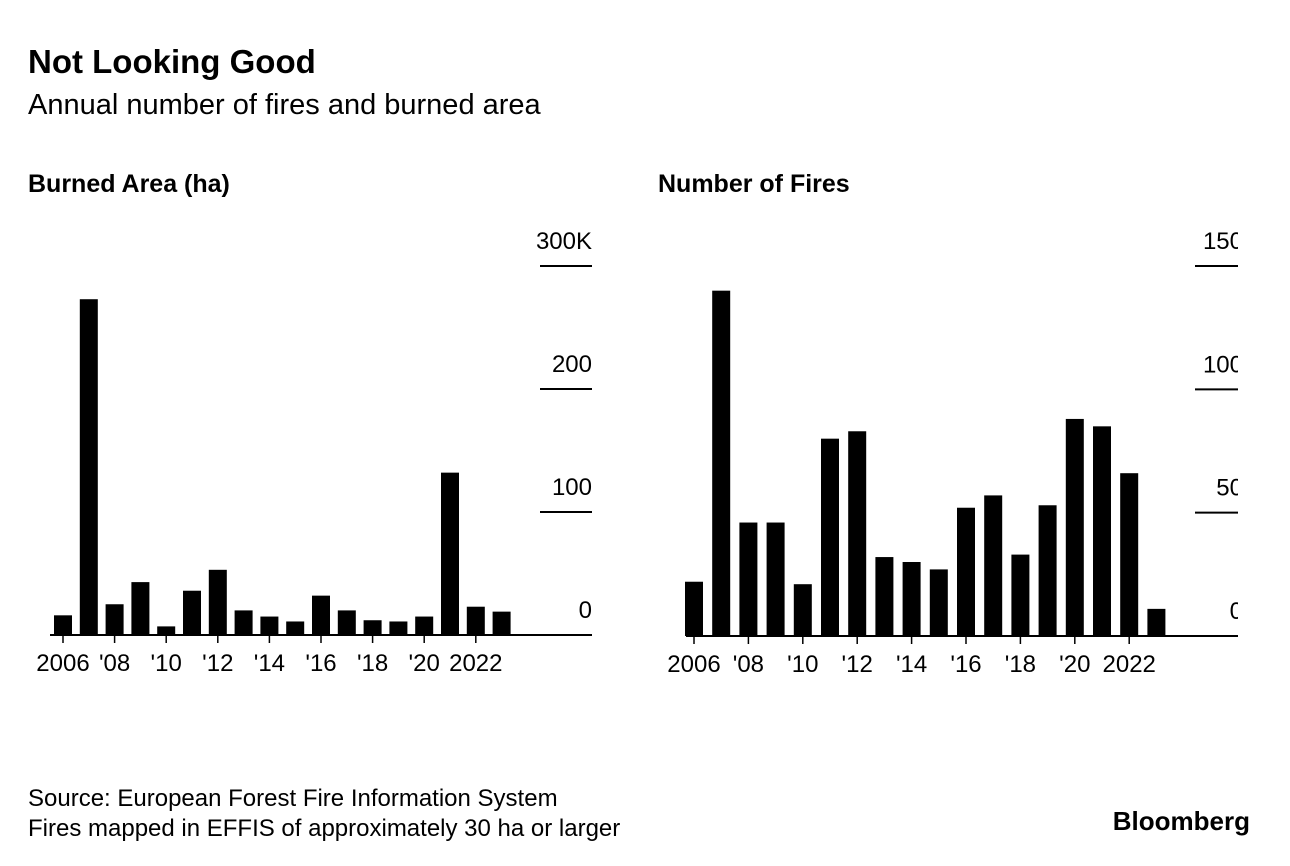 The width and height of the screenshot is (1290, 866). I want to click on chart-title: Number of Fires, so click(754, 184).